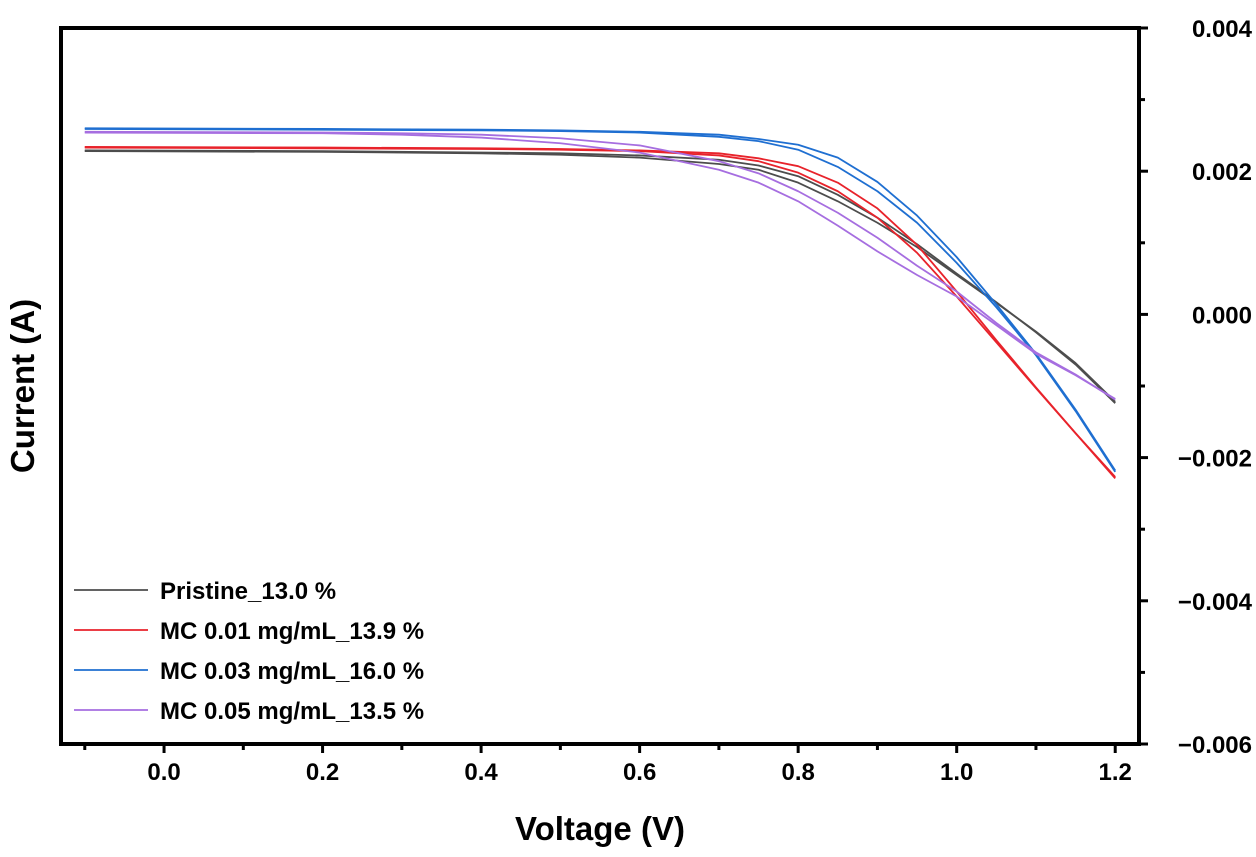 The height and width of the screenshot is (857, 1256). What do you see at coordinates (1222, 172) in the screenshot?
I see `y-tick-label: 0.002` at bounding box center [1222, 172].